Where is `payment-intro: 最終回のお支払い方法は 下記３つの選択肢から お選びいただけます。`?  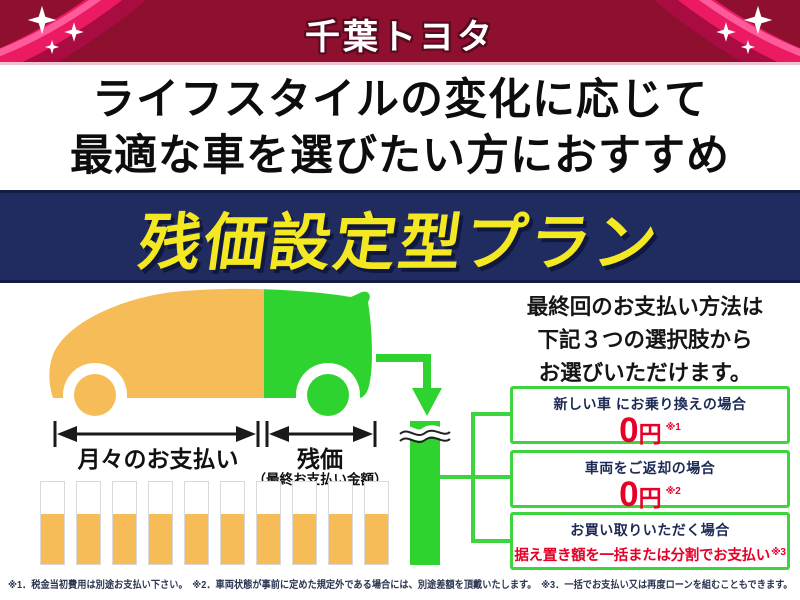 payment-intro: 最終回のお支払い方法は 下記３つの選択肢から お選びいただけます。 is located at coordinates (645, 340).